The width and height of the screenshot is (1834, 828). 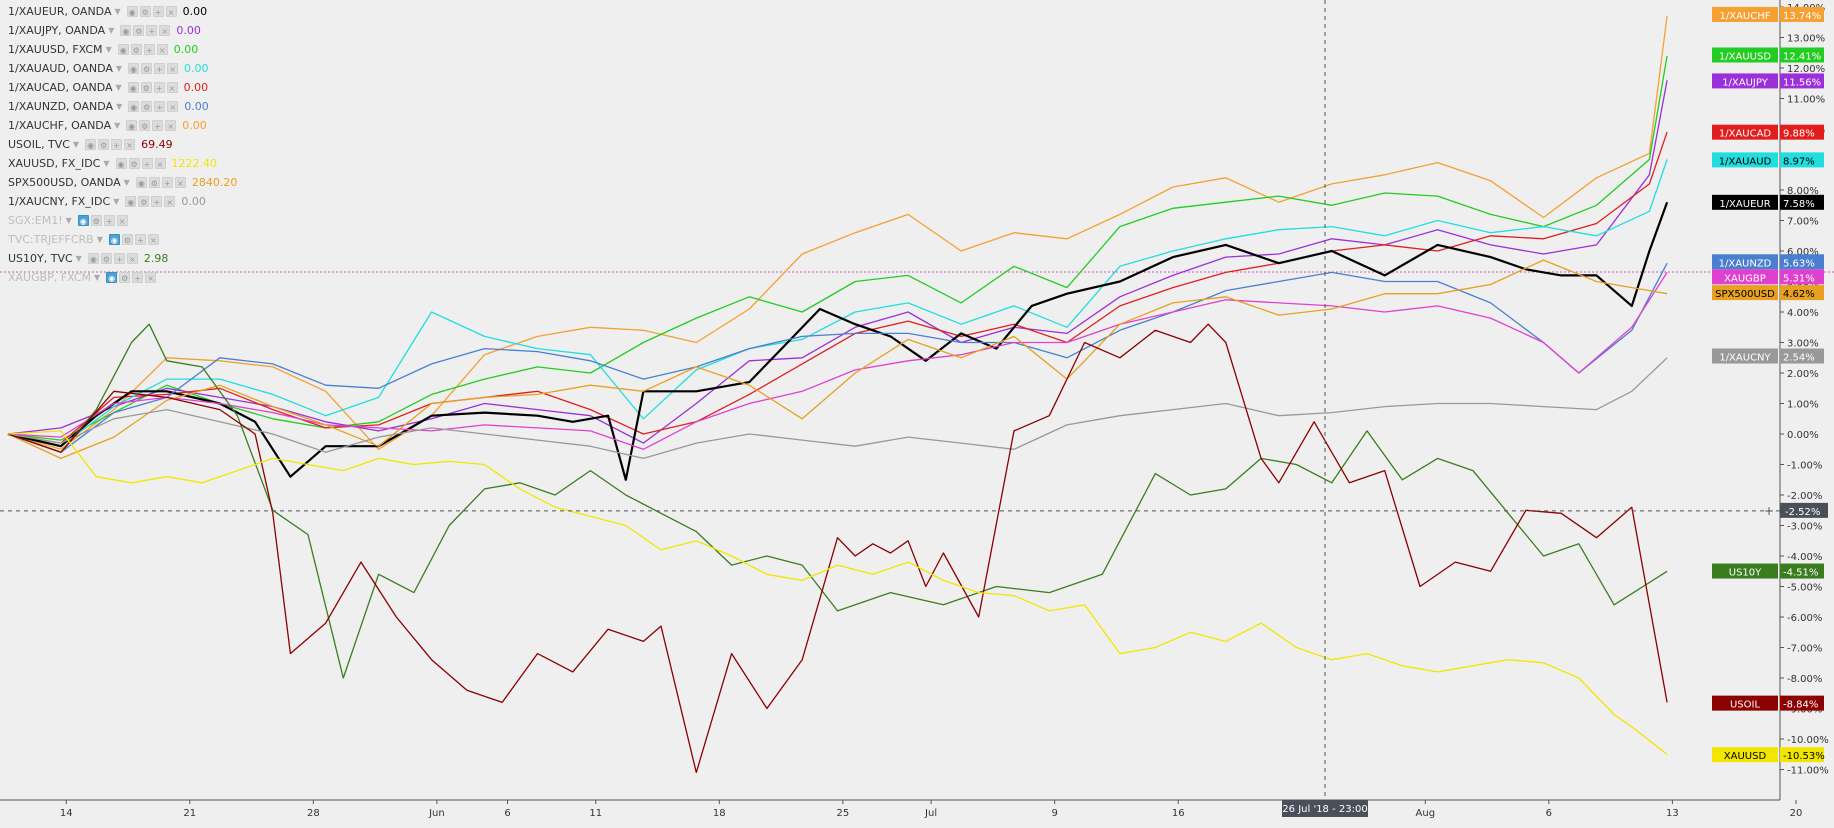 I want to click on legend-row: USOIL, TVC ▼ ◉ ⚙ + × 69.49, so click(x=122, y=144).